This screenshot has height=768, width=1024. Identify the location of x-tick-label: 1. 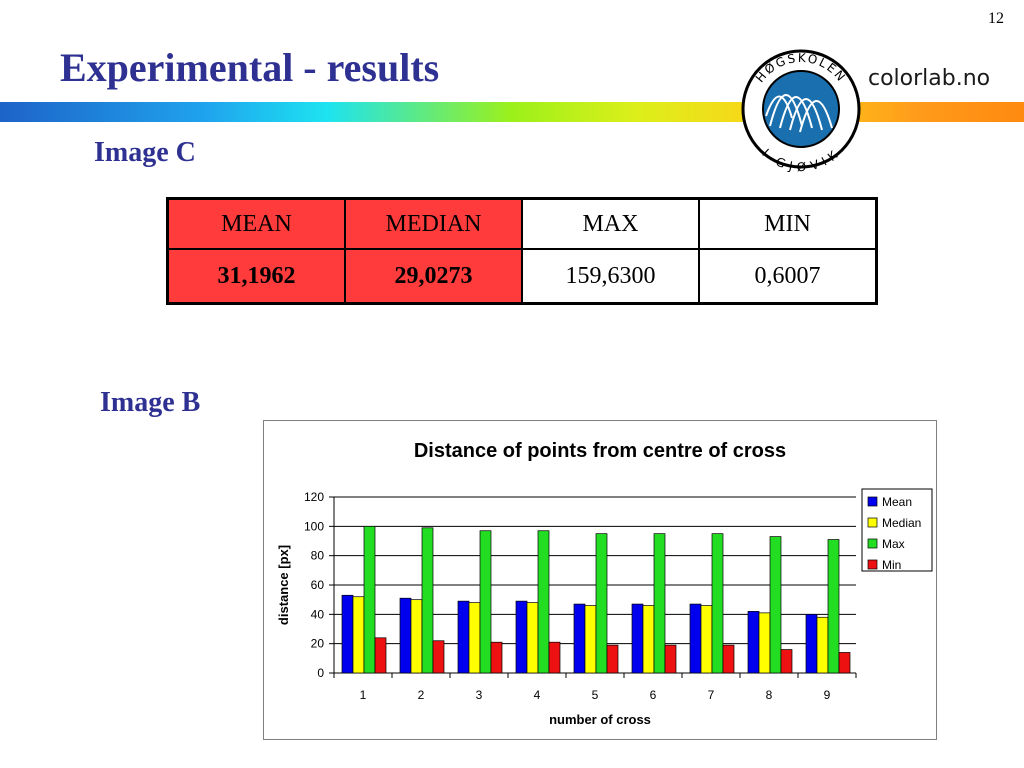
(363, 695).